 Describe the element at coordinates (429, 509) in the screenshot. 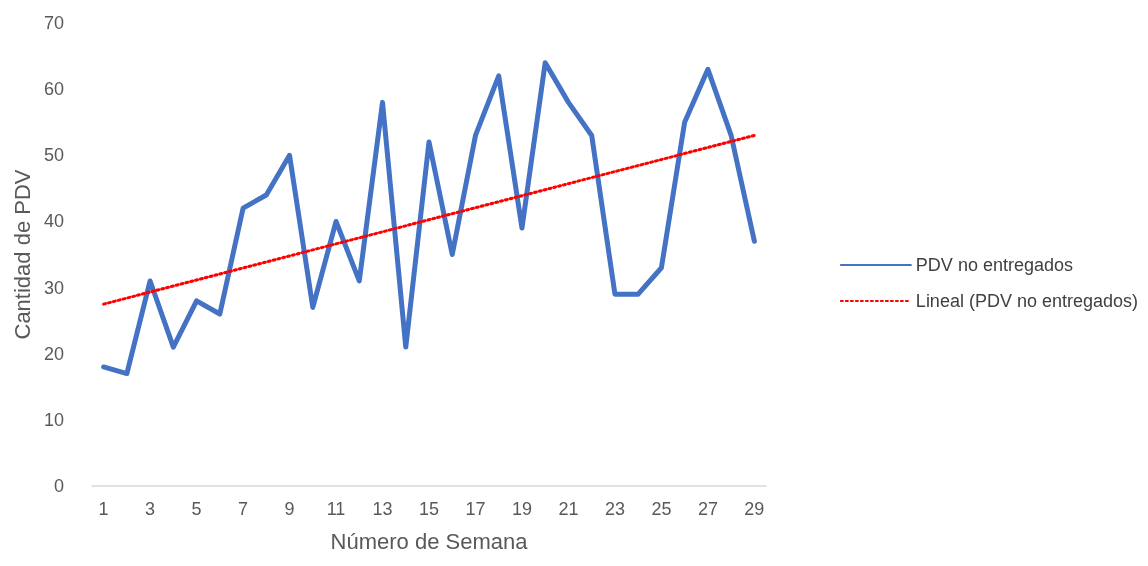

I see `x-tick-label: 15` at that location.